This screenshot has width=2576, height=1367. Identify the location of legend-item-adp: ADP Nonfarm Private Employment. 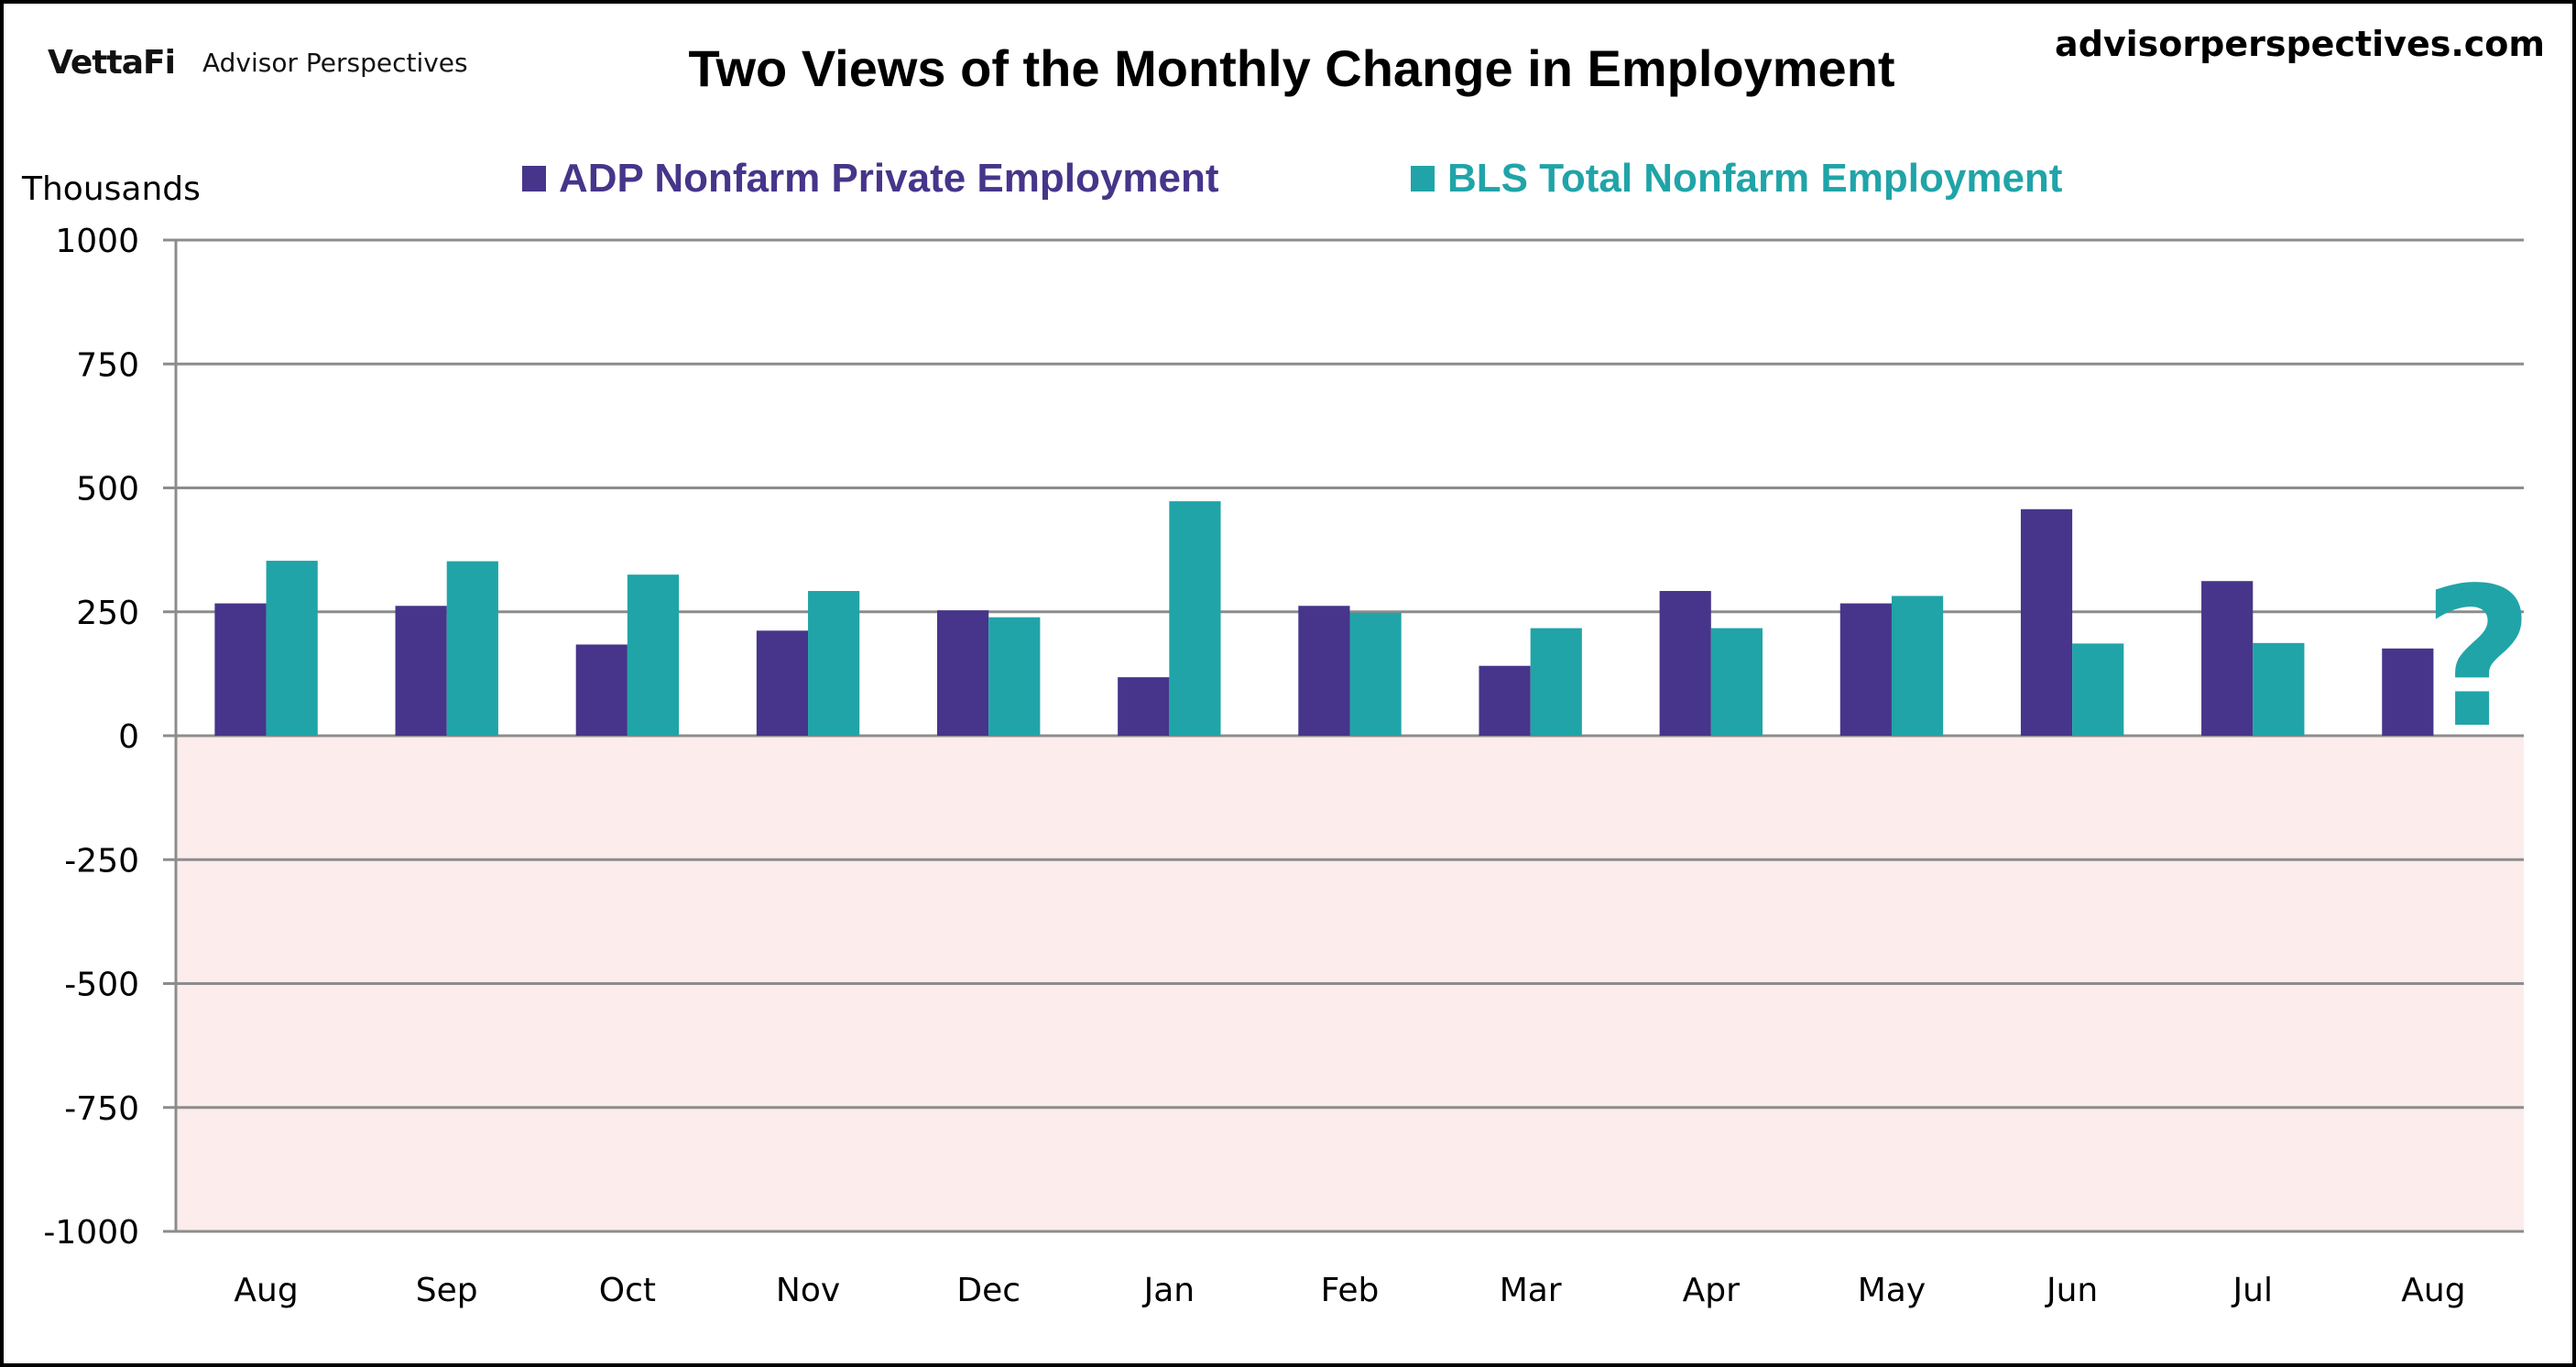
(870, 179).